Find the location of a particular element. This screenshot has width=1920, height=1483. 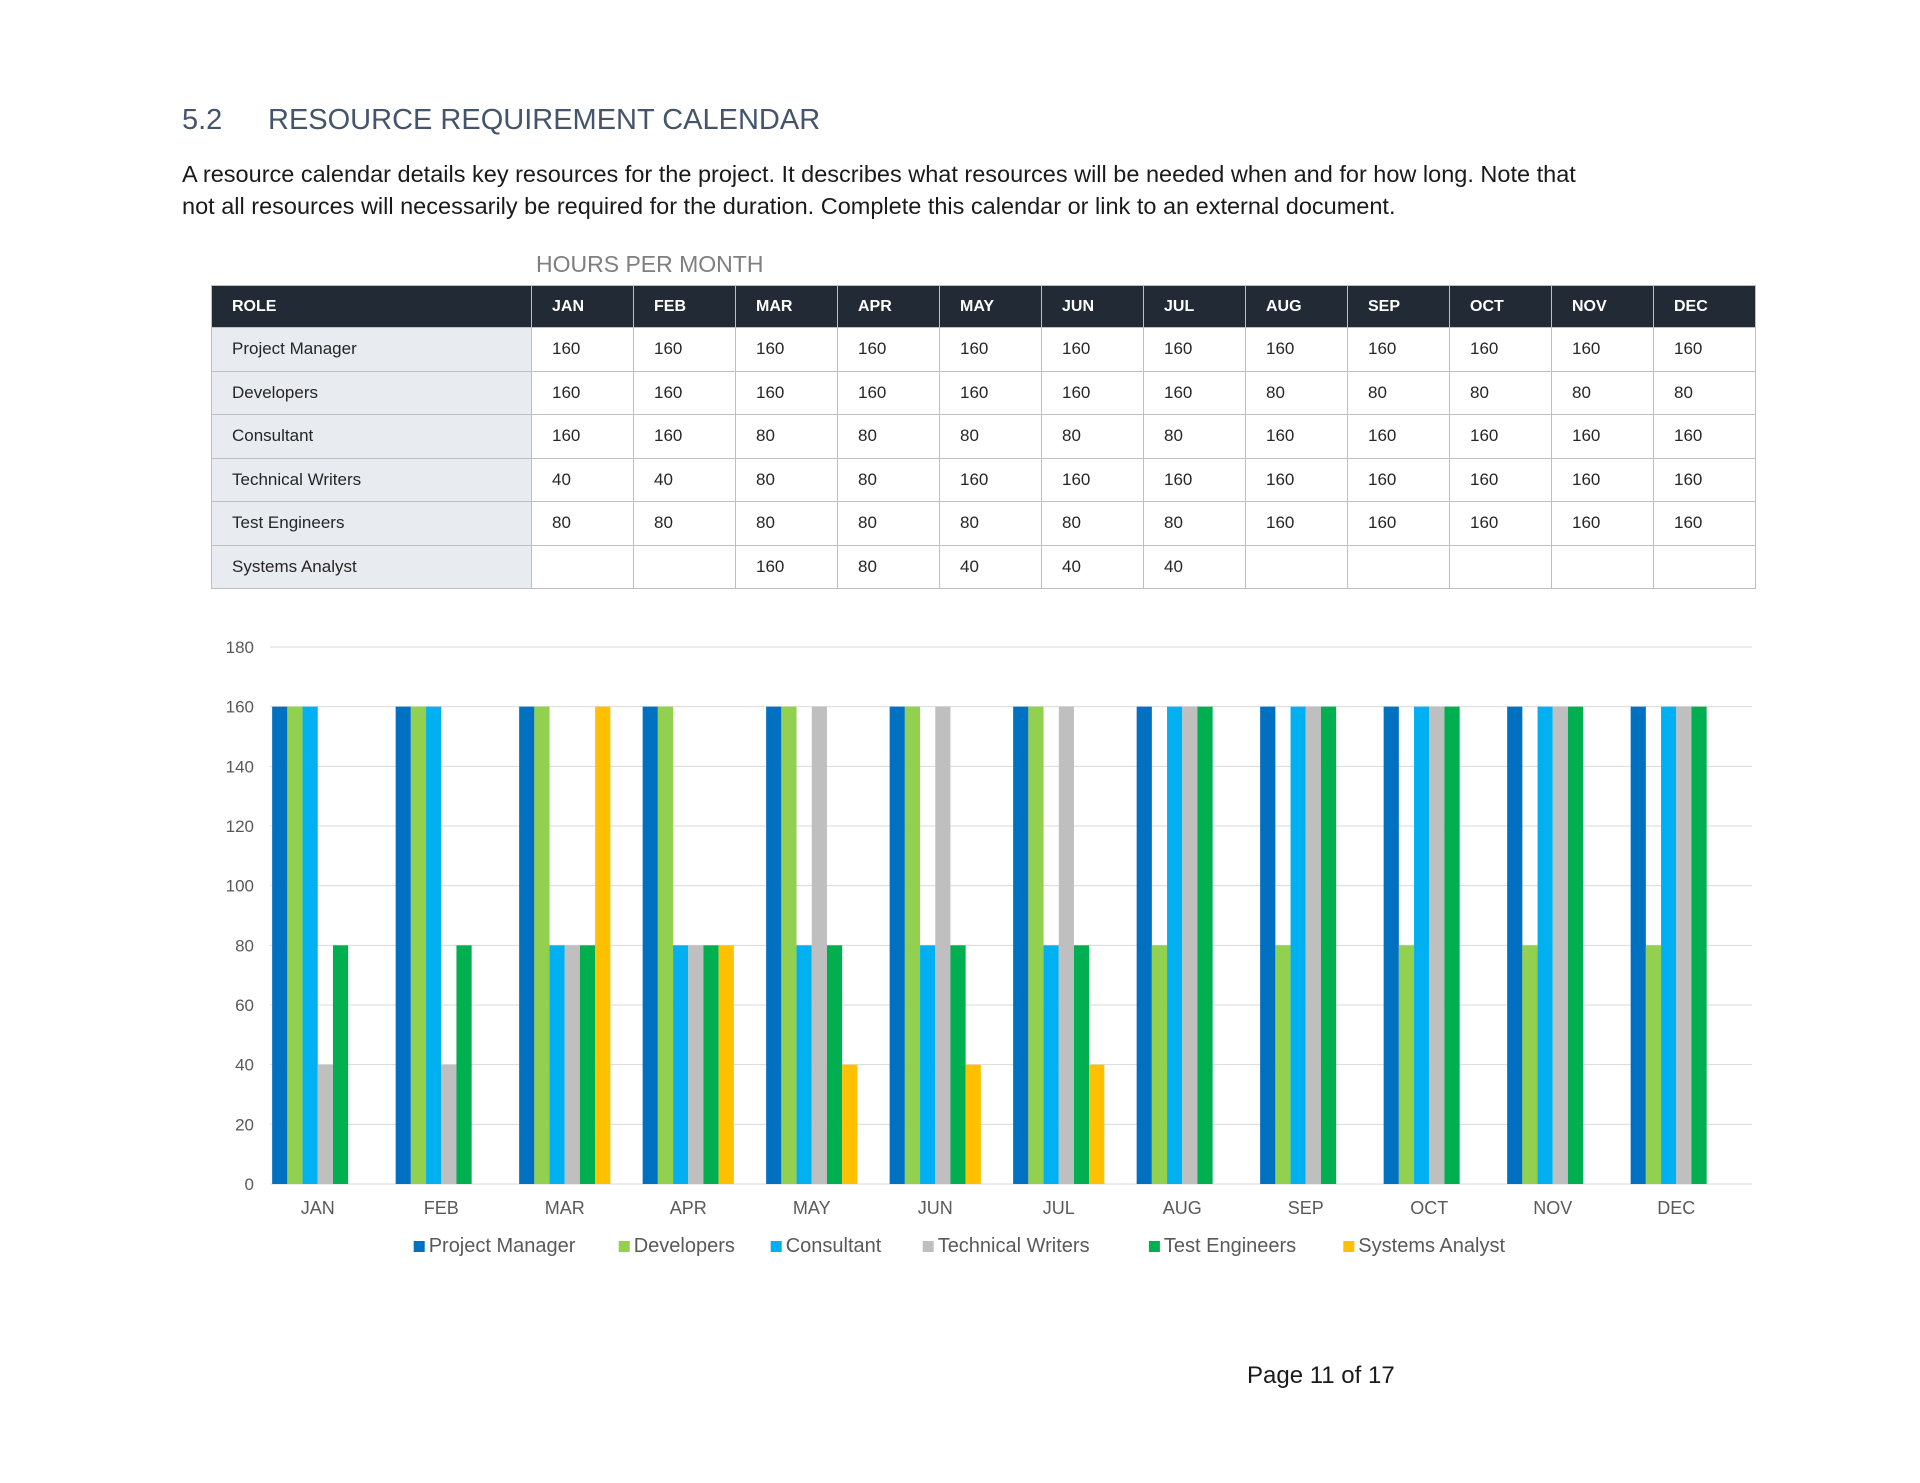

bar-project-manager-apr is located at coordinates (650, 945).